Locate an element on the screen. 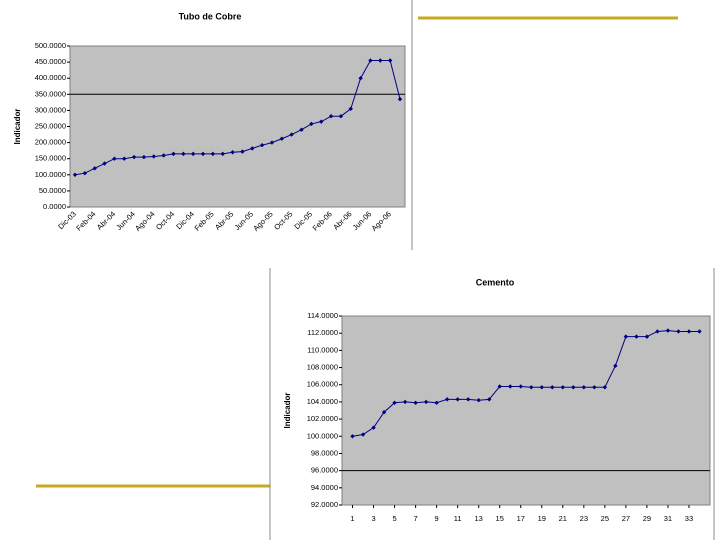  y-tick-label: 150.0000 is located at coordinates (50, 158).